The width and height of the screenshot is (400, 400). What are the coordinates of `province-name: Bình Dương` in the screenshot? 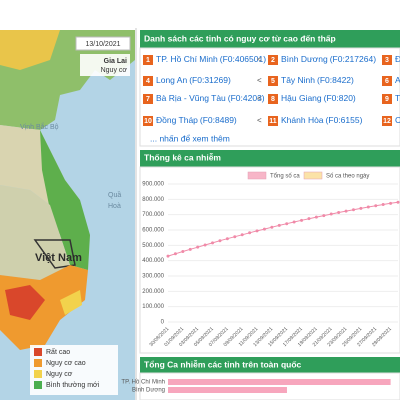 It's located at (304, 59).